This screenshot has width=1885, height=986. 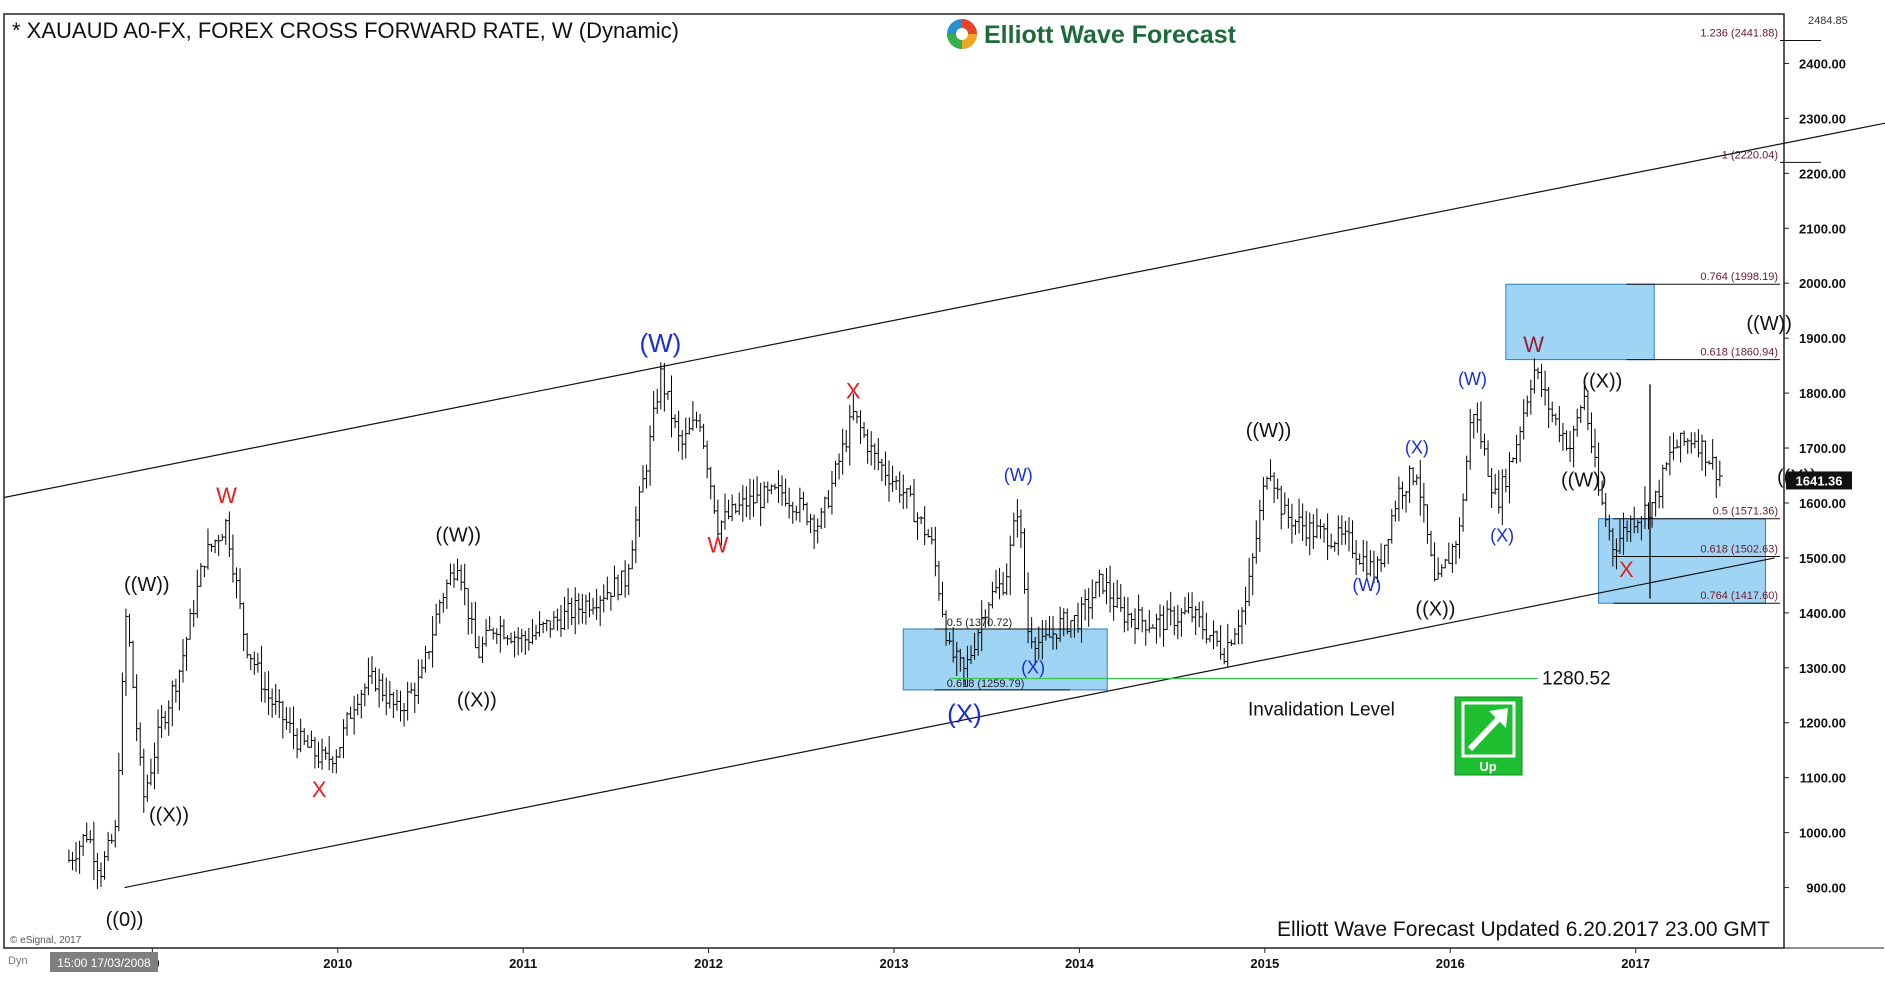 I want to click on wave-label-9: X, so click(x=853, y=391).